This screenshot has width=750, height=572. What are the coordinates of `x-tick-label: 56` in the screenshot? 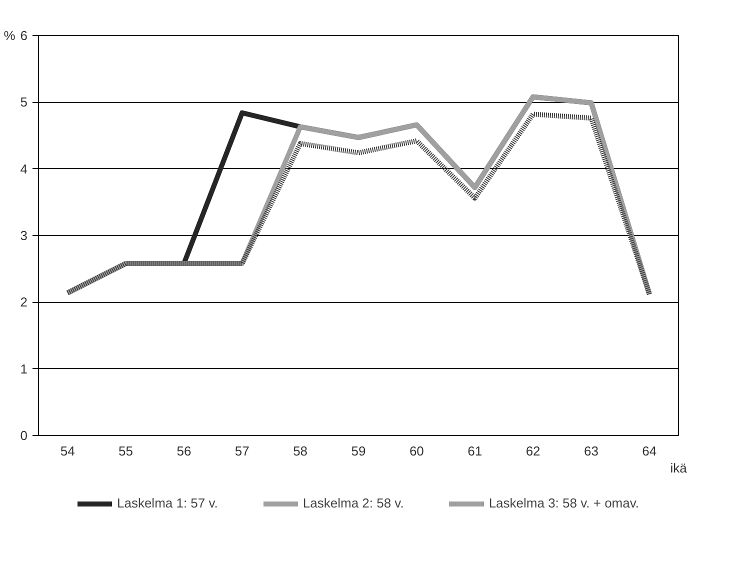 It's located at (184, 451).